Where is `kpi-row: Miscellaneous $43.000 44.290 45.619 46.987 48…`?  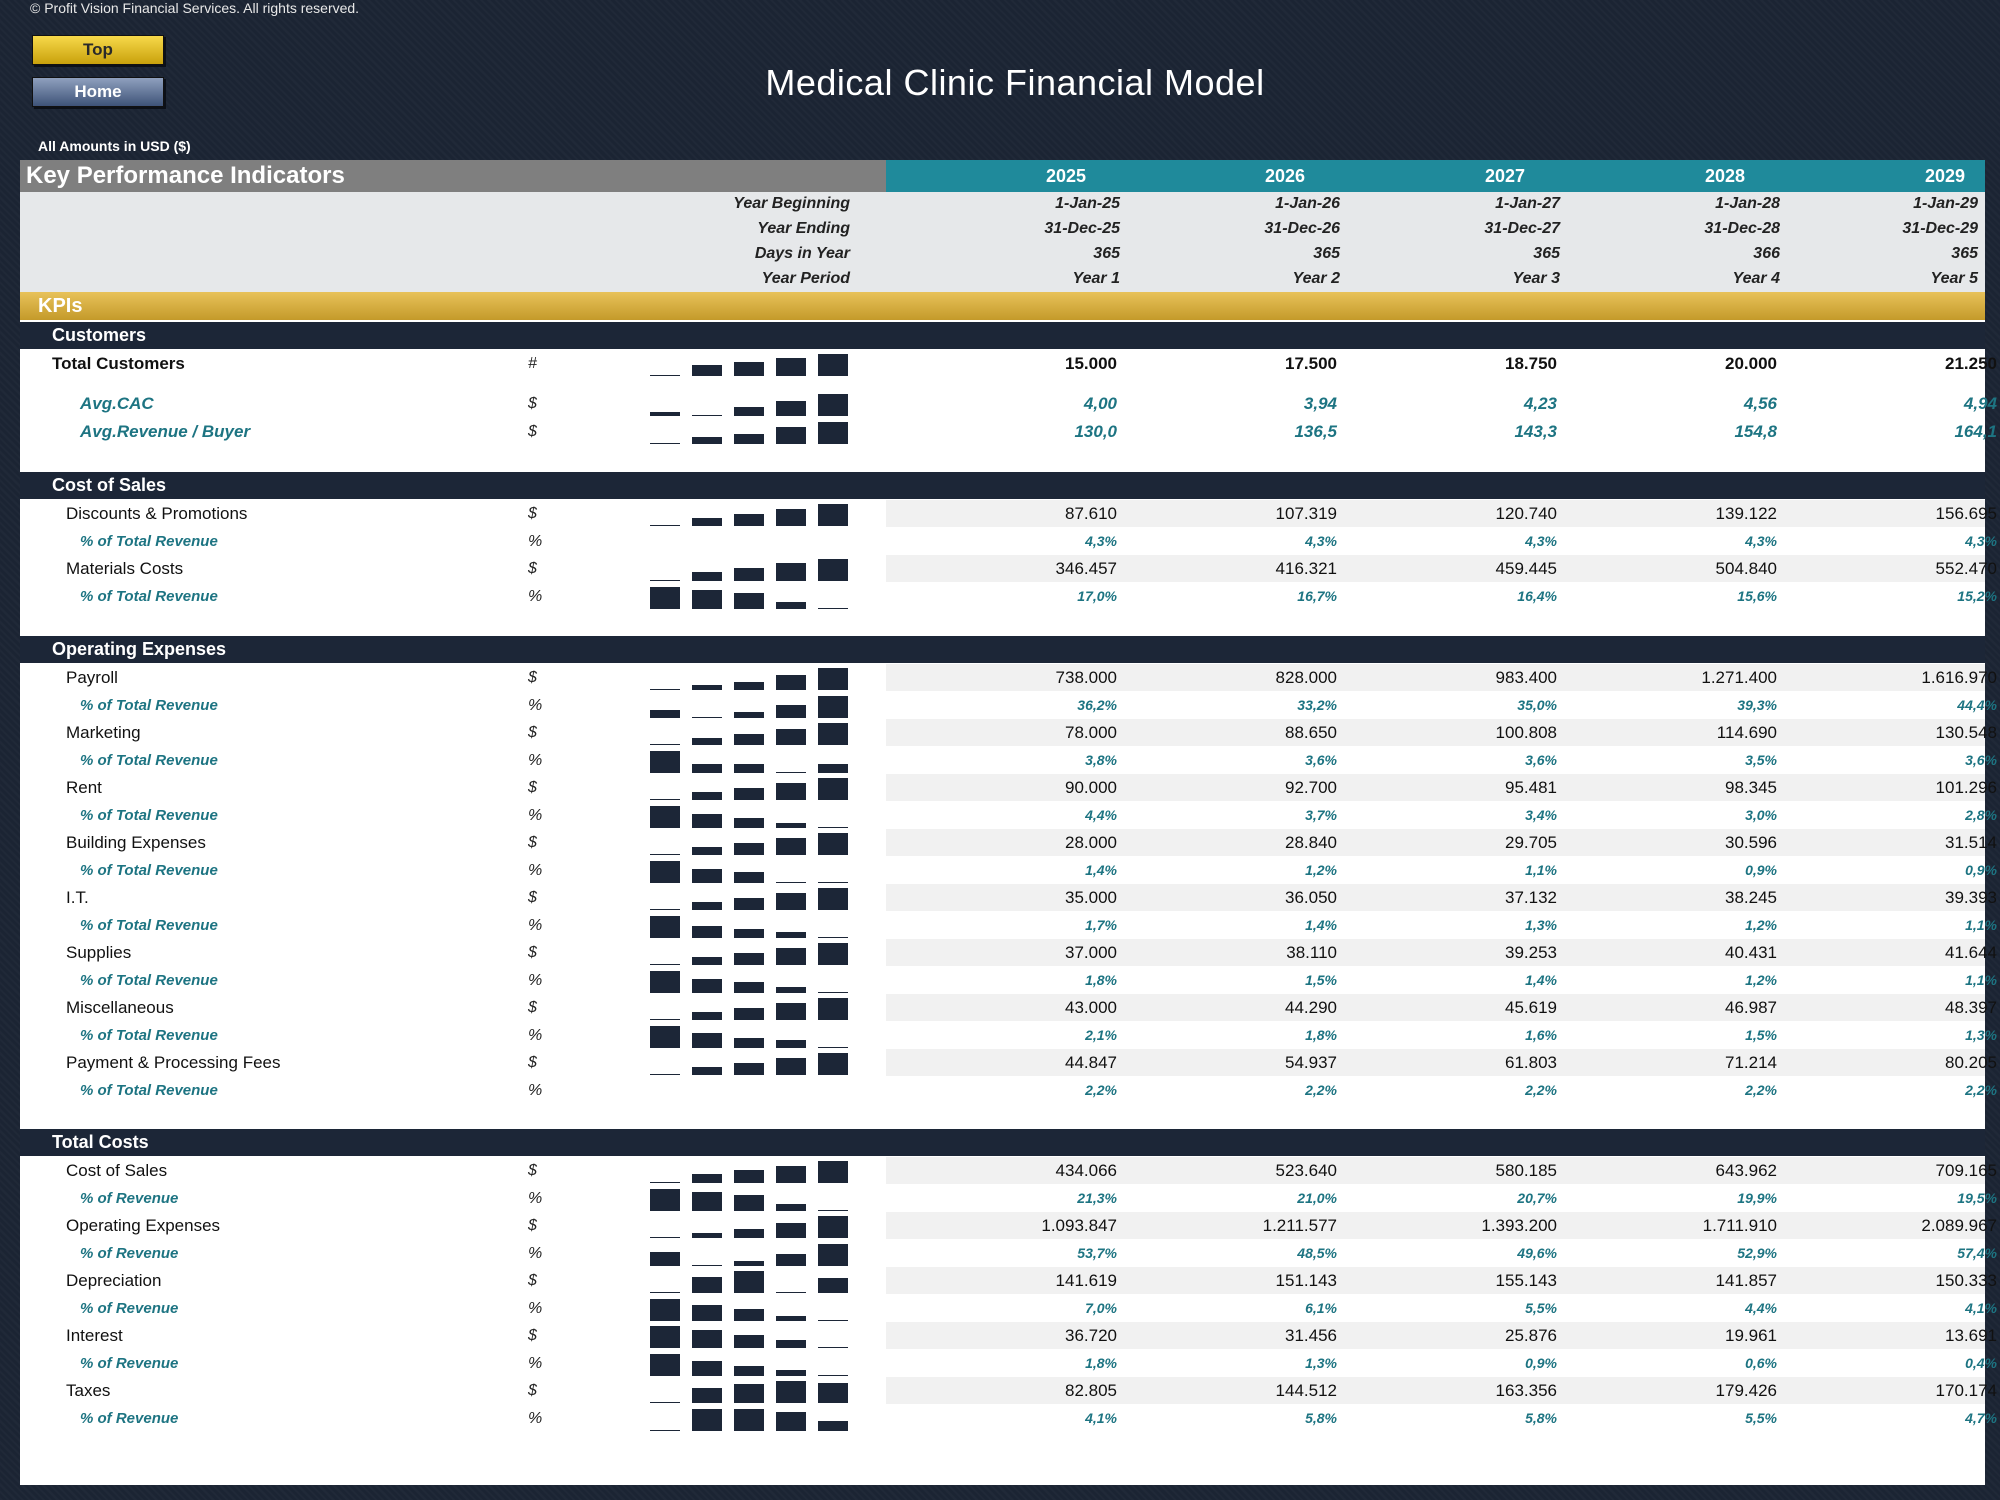
kpi-row: Miscellaneous $43.000 44.290 45.619 46.987 48… is located at coordinates (1008, 1007).